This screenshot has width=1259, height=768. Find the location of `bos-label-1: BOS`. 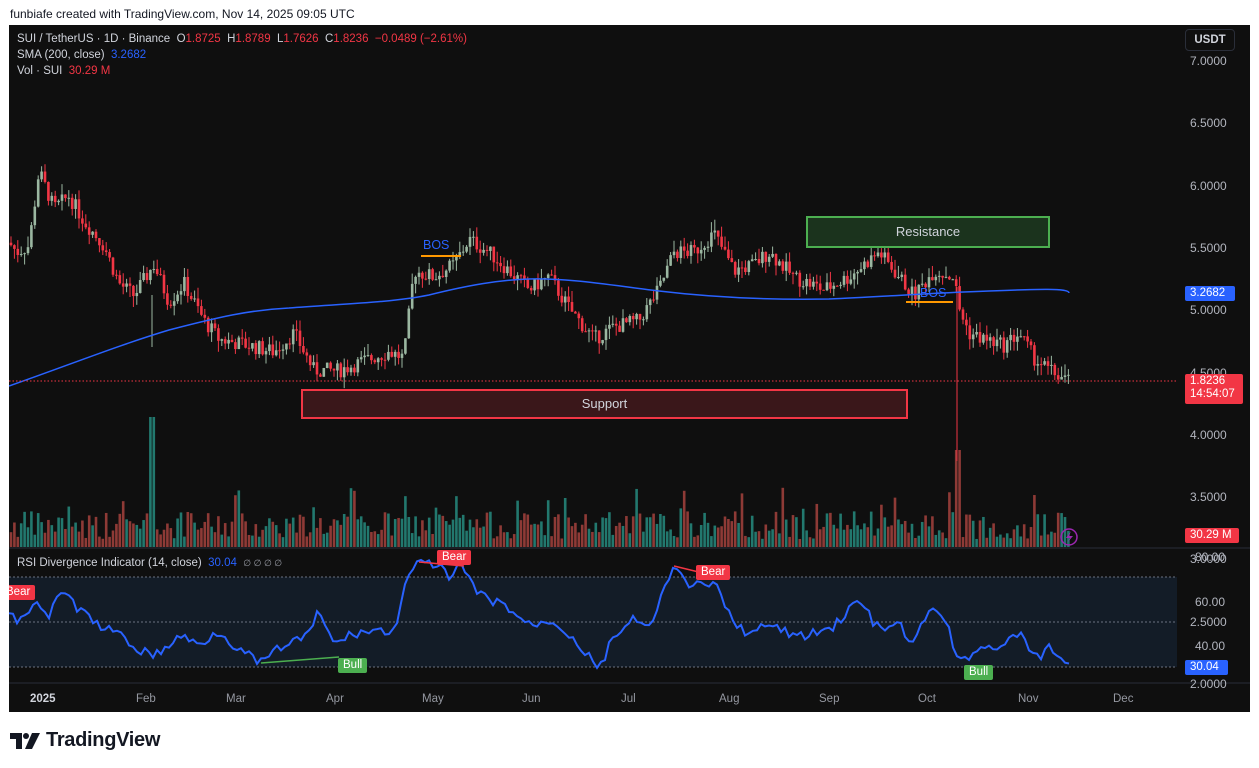

bos-label-1: BOS is located at coordinates (436, 245).